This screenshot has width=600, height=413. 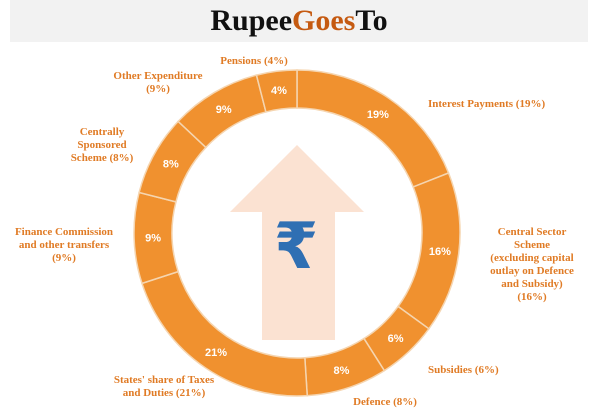 What do you see at coordinates (378, 115) in the screenshot?
I see `slice-value-label: 19%` at bounding box center [378, 115].